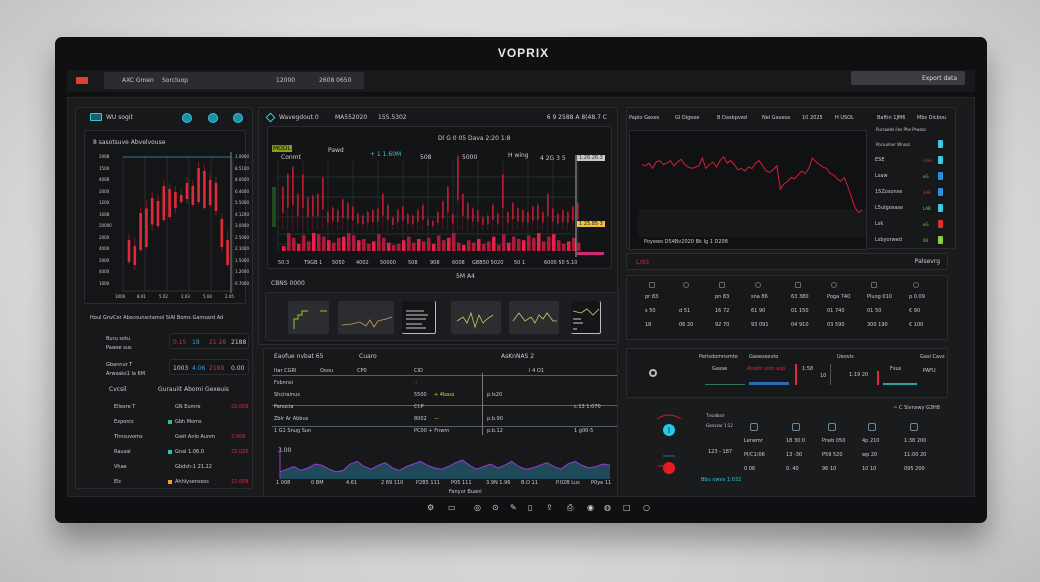  Describe the element at coordinates (607, 507) in the screenshot. I see `apple-icon: ◍` at that location.